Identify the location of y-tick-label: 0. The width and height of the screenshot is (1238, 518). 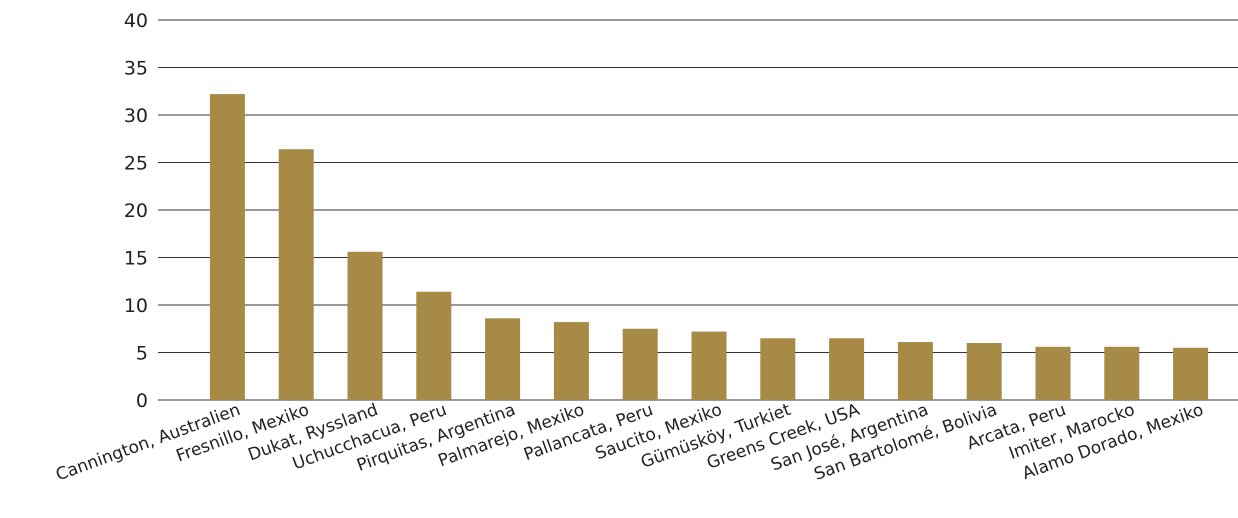
(142, 401).